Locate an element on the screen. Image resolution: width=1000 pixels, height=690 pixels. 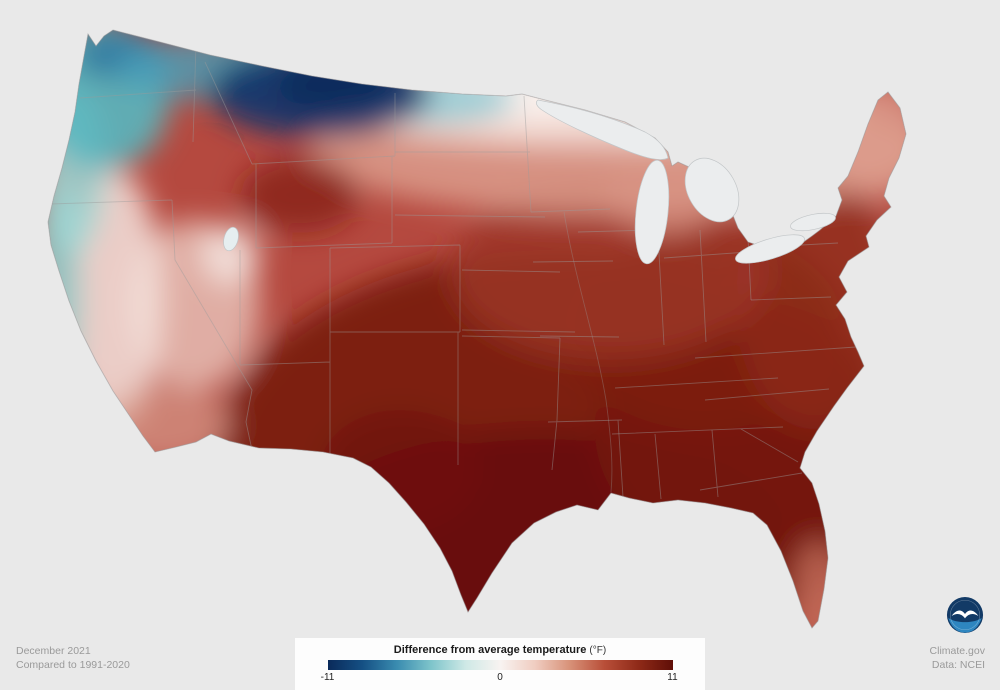
great-salt-lake is located at coordinates (231, 239).